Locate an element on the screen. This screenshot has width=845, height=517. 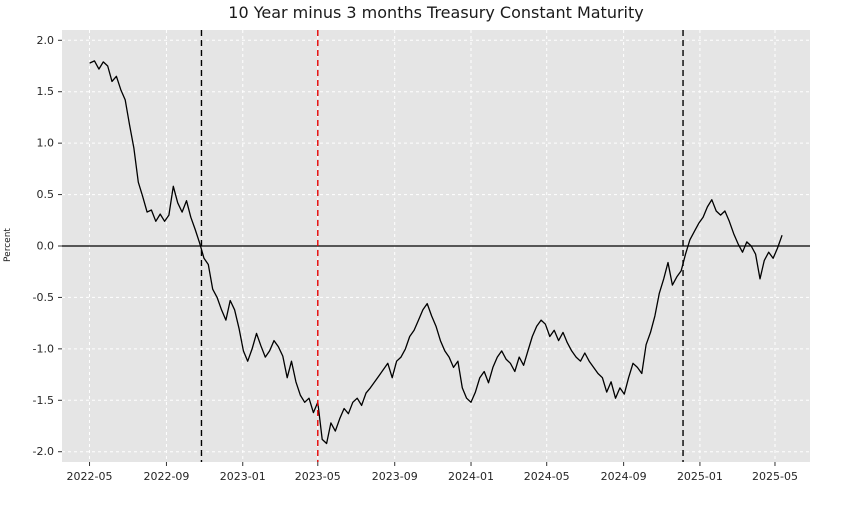
y-tick-label: 1.0 is located at coordinates (46, 143).